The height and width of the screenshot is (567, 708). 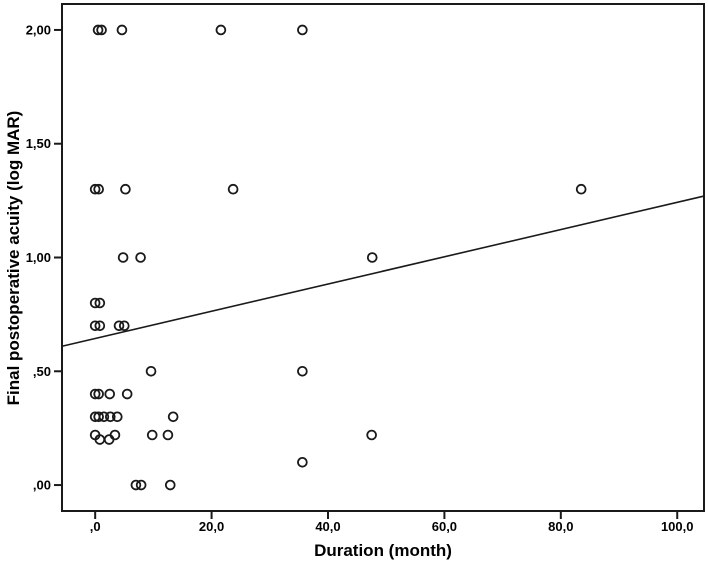 What do you see at coordinates (38, 143) in the screenshot?
I see `y-tick-label: 1,50` at bounding box center [38, 143].